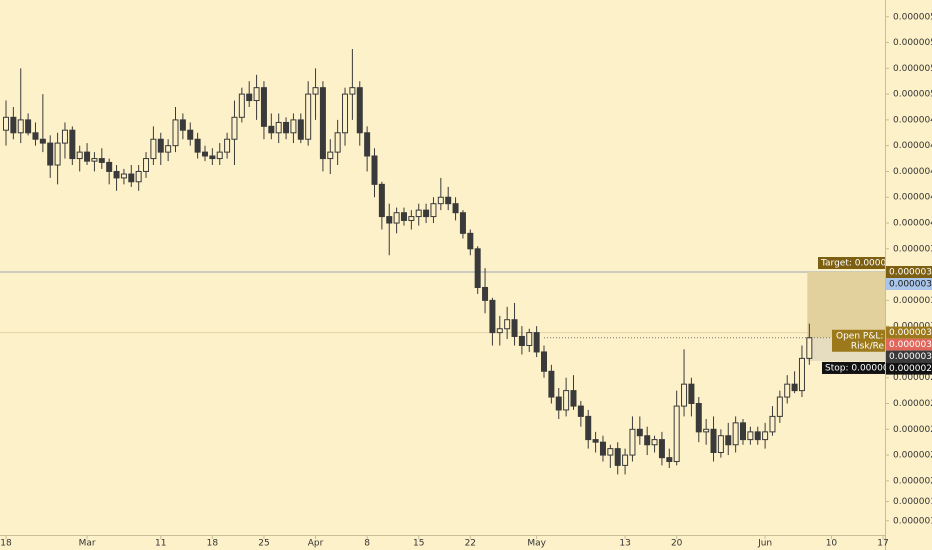  I want to click on y-tick-label: 0.00000240, so click(912, 430).